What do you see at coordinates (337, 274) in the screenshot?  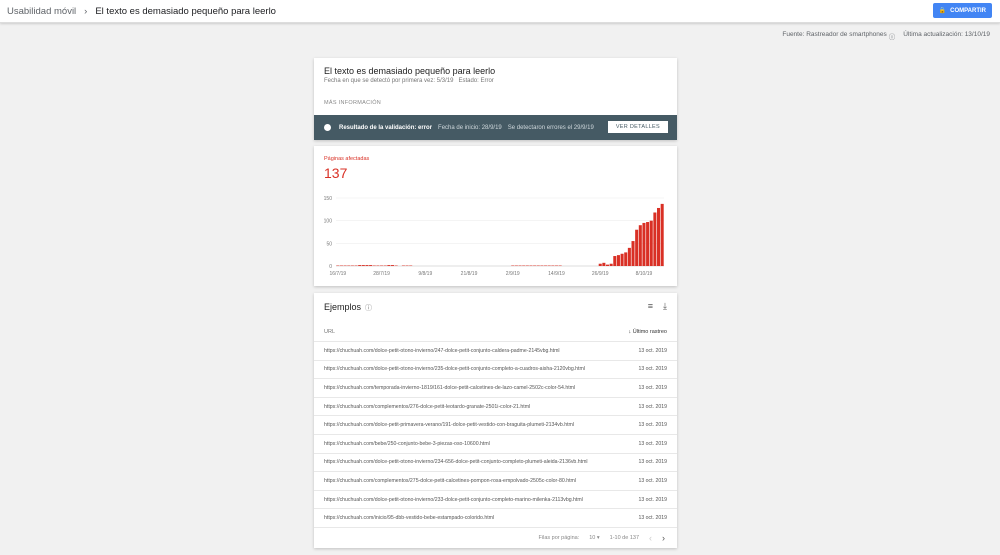 I see `x-tick-label: 16/7/19` at bounding box center [337, 274].